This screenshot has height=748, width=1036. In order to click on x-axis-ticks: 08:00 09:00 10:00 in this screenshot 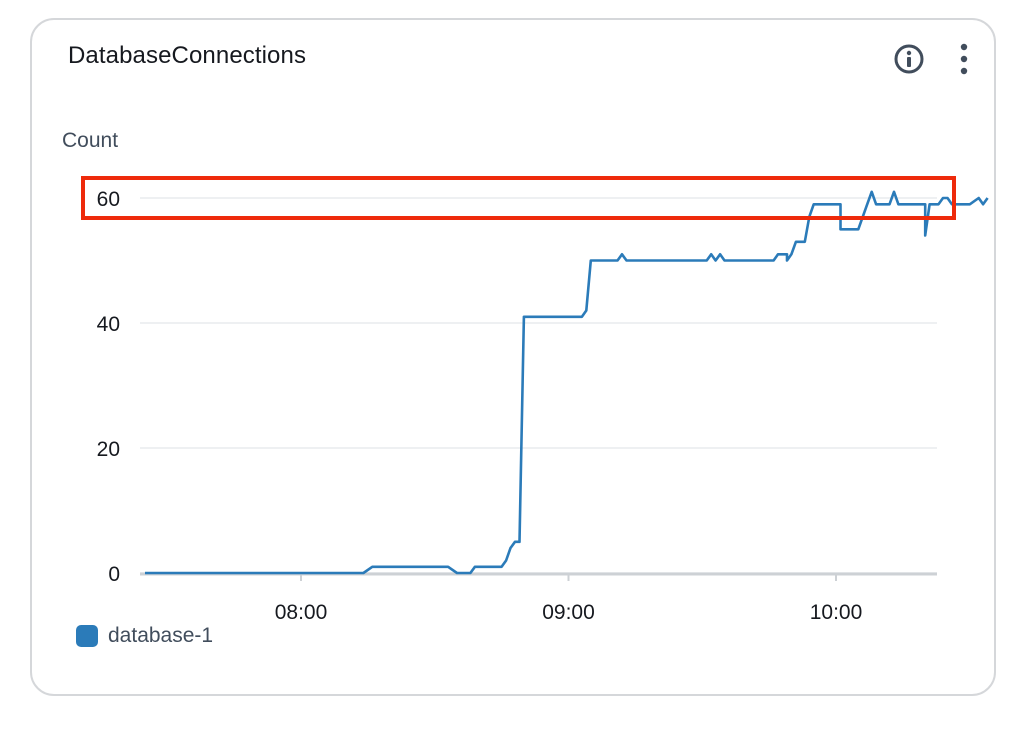, I will do `click(569, 598)`.